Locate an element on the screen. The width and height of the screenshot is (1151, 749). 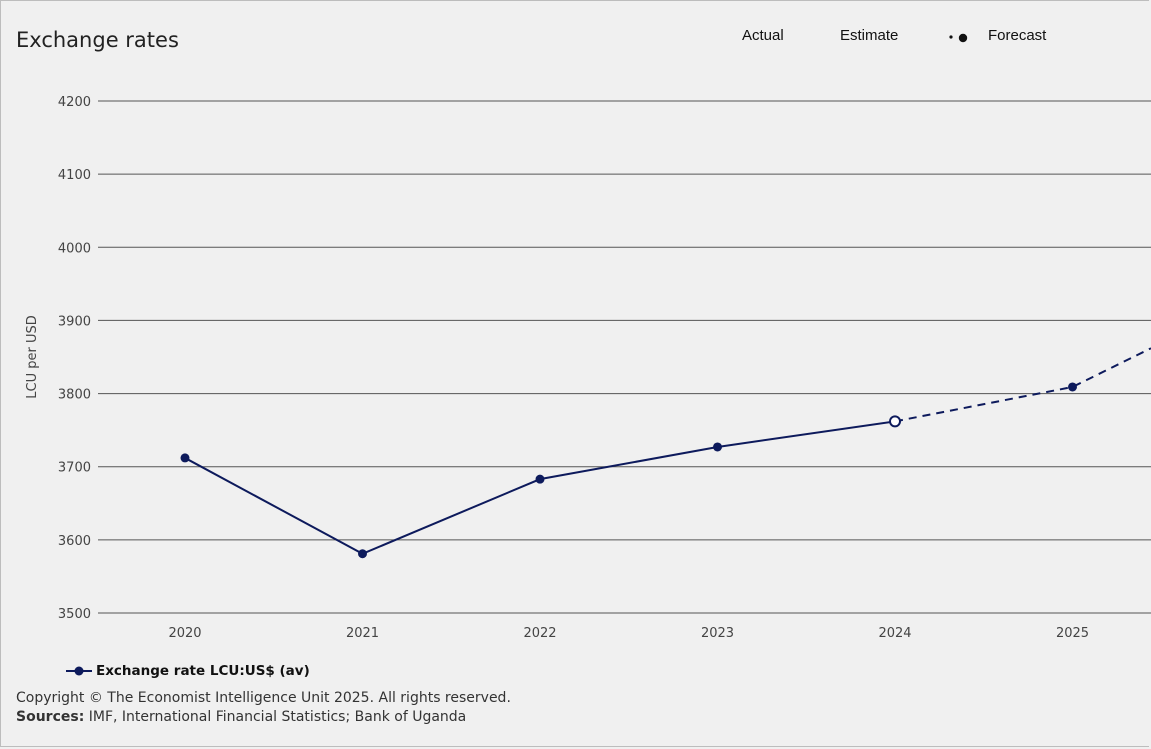
y-tick-label: 3500 is located at coordinates (74, 614).